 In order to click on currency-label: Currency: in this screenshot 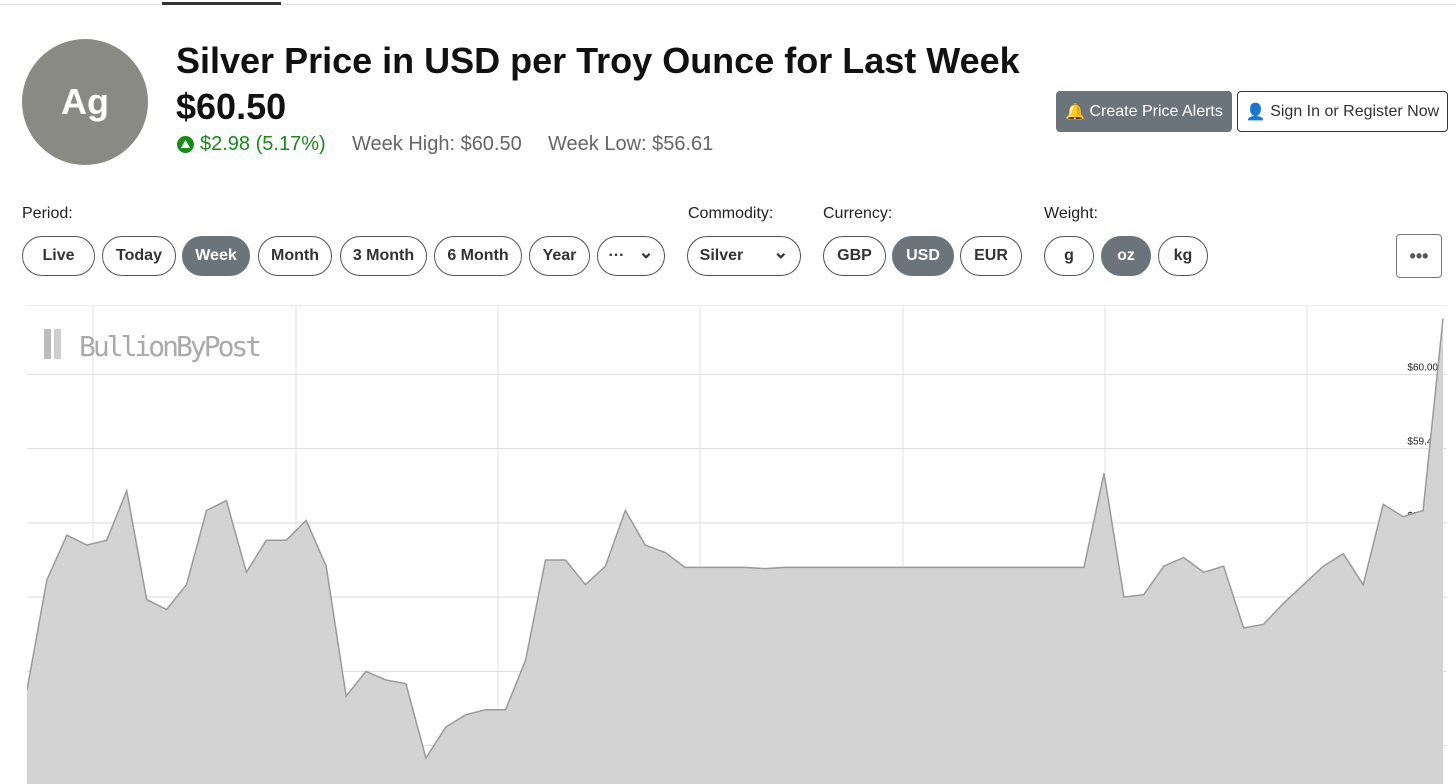, I will do `click(858, 213)`.